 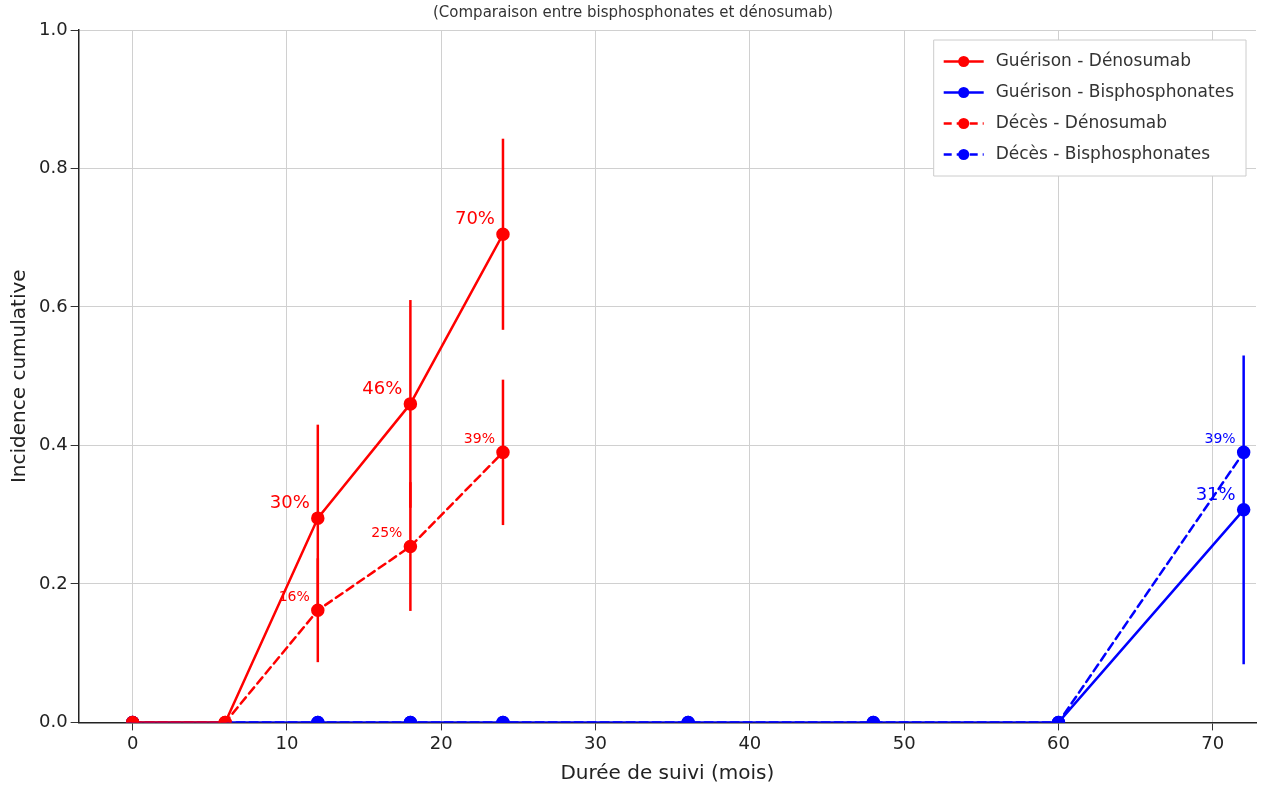 What do you see at coordinates (1213, 742) in the screenshot?
I see `x-tick-label: 70` at bounding box center [1213, 742].